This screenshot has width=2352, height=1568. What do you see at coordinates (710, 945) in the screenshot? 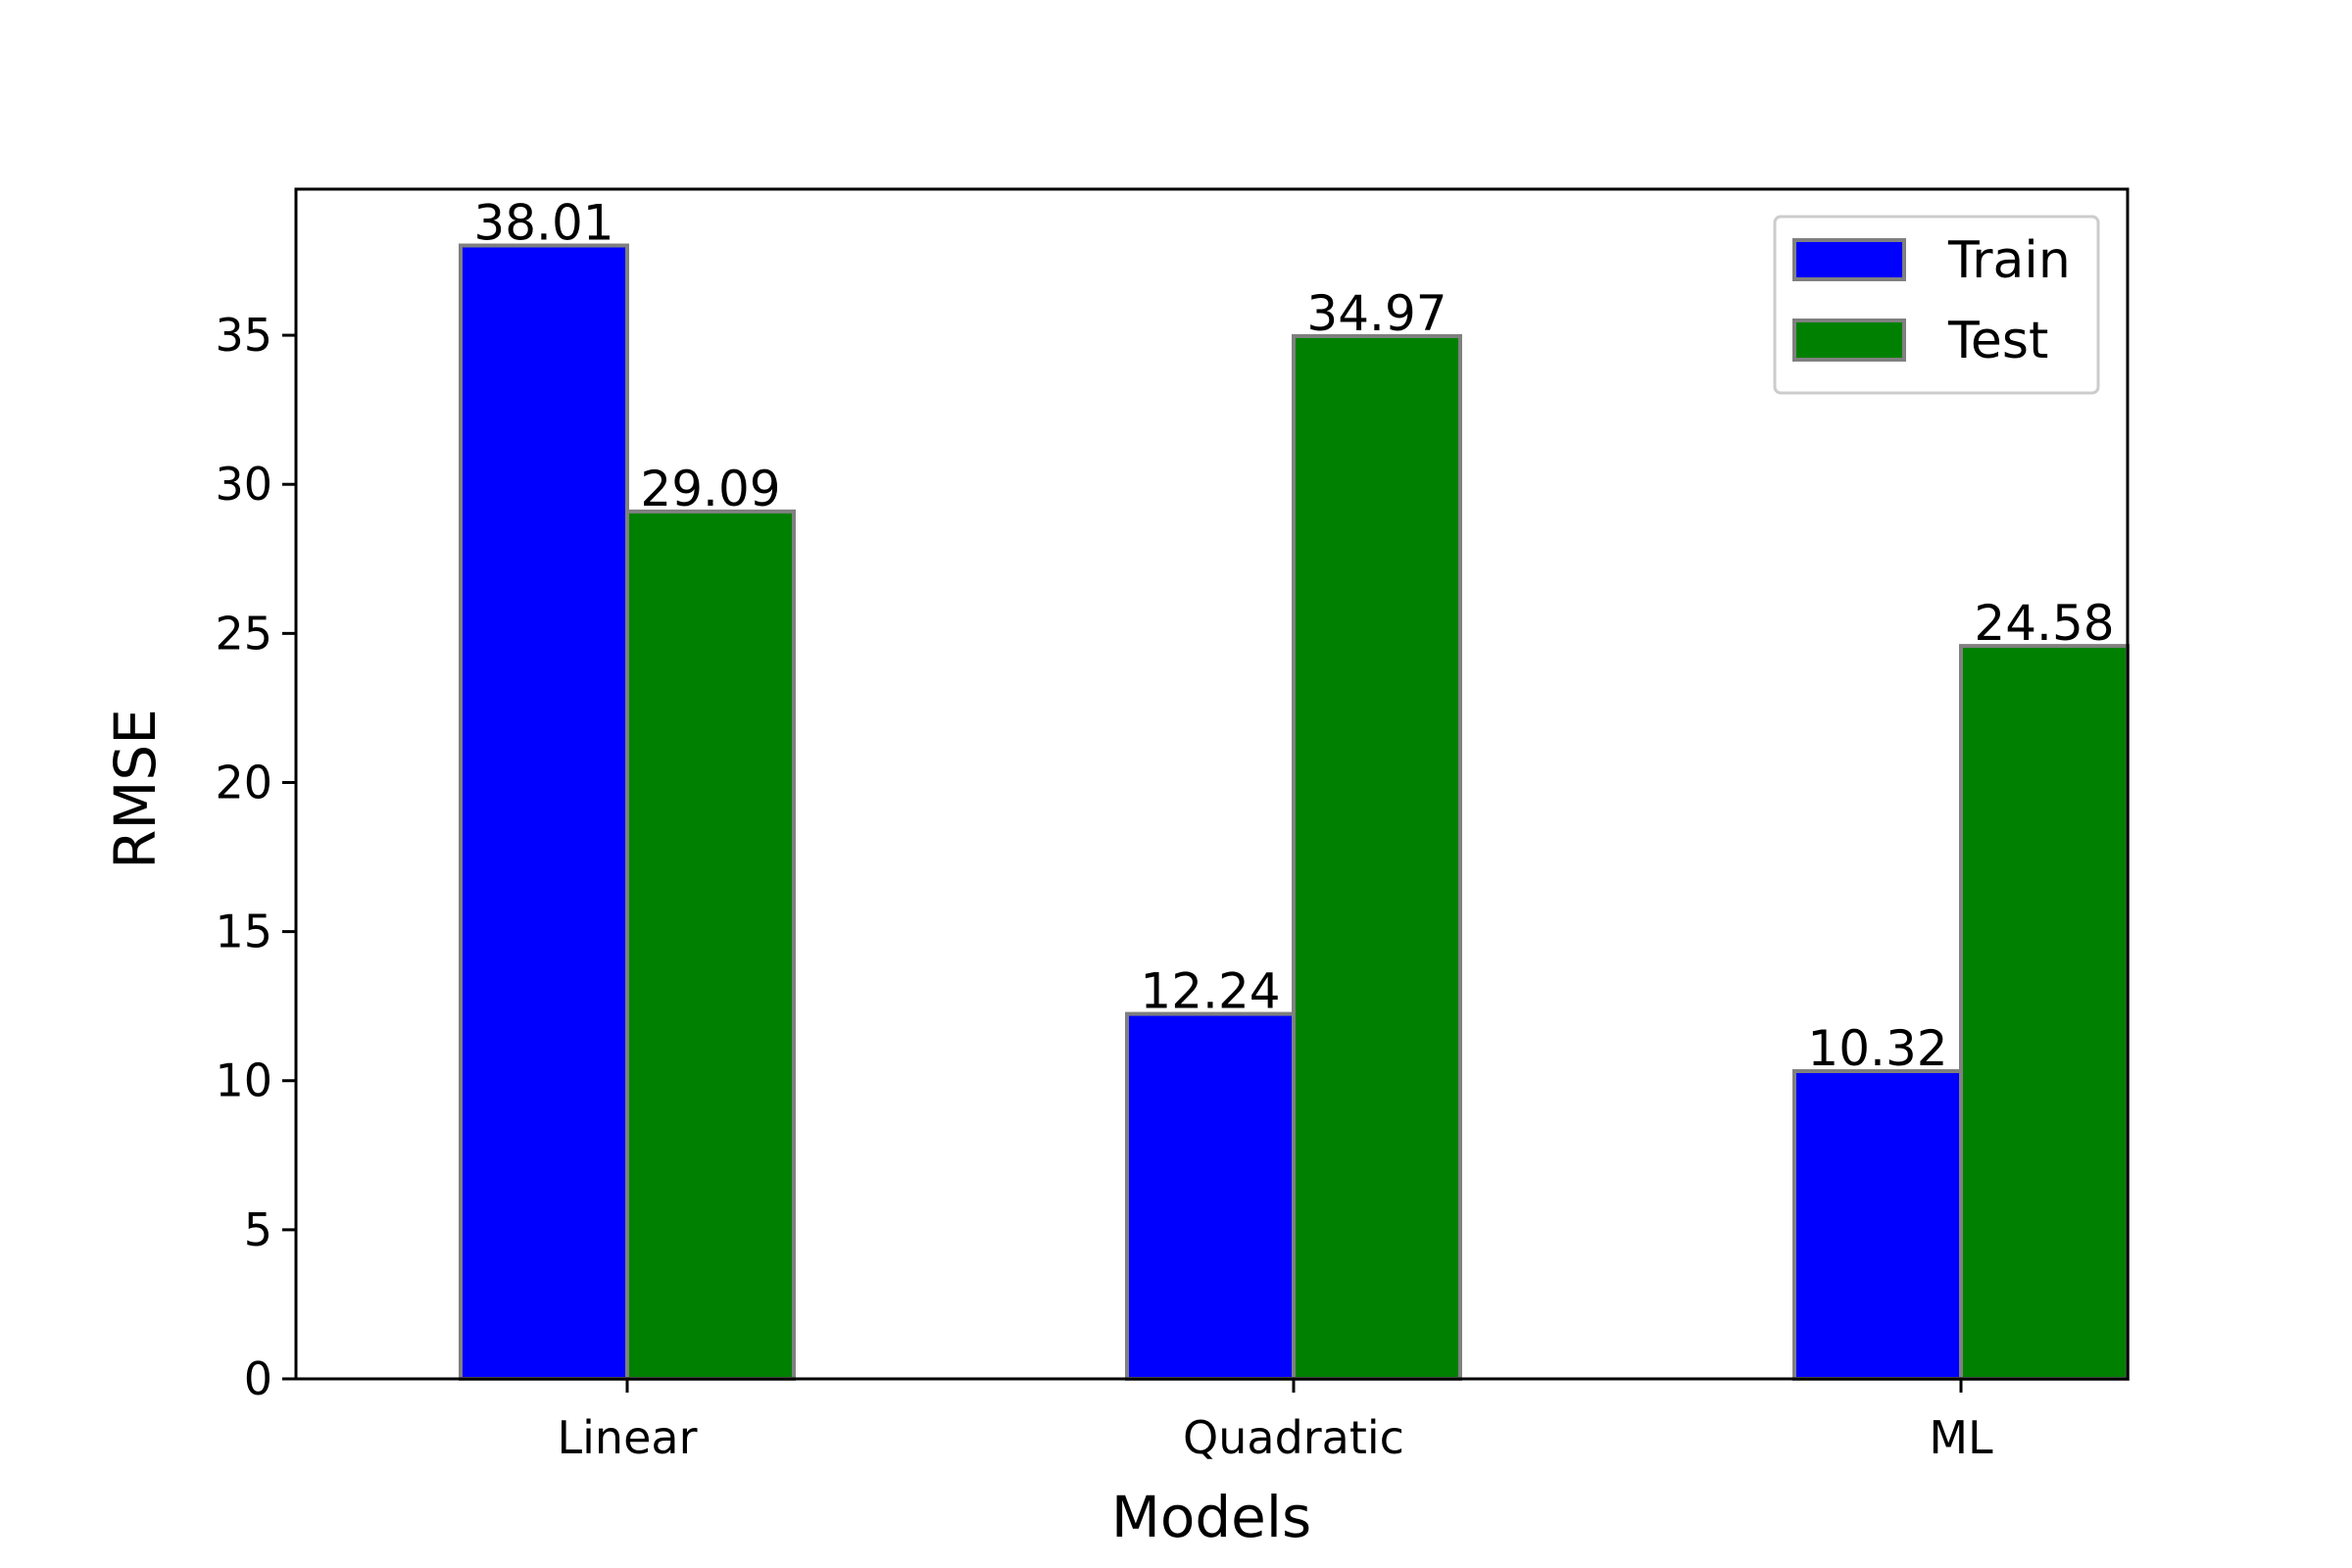
I see `bar-test-linear` at bounding box center [710, 945].